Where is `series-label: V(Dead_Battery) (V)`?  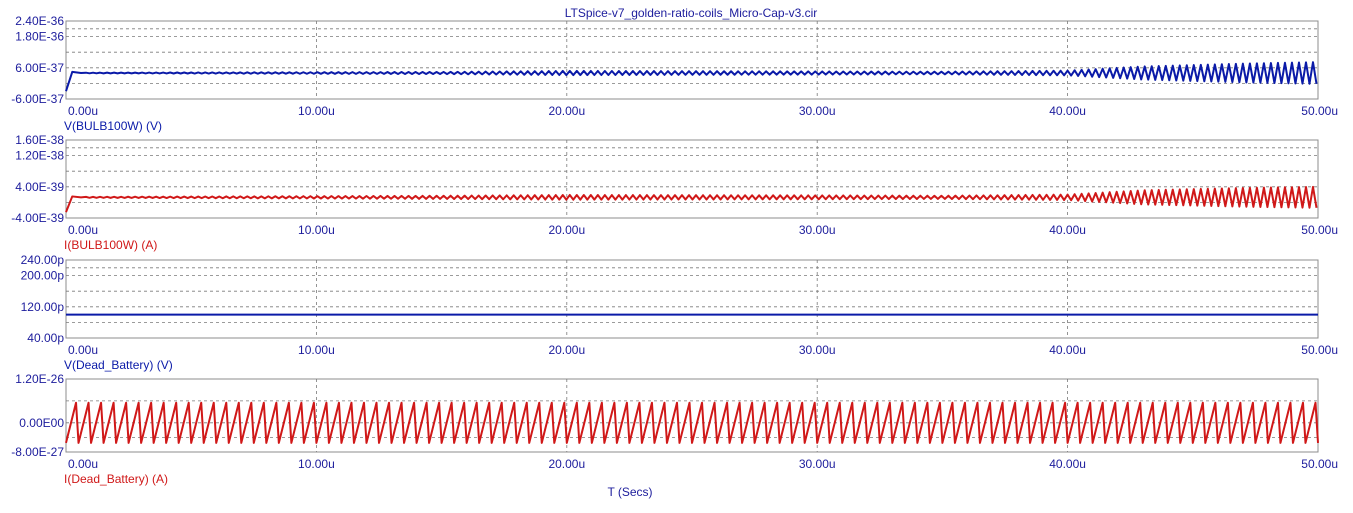
series-label: V(Dead_Battery) (V) is located at coordinates (118, 365).